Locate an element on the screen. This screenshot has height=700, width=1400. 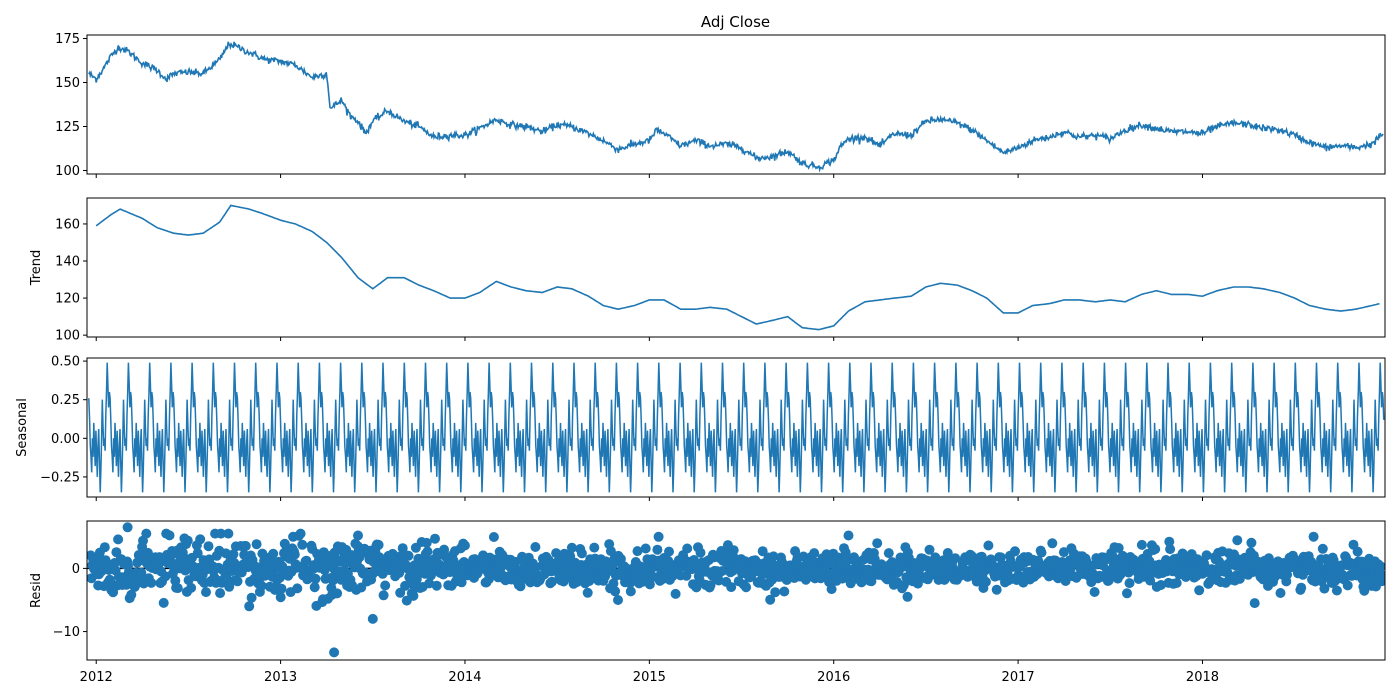
y-axis-label: Resid is located at coordinates (36, 590).